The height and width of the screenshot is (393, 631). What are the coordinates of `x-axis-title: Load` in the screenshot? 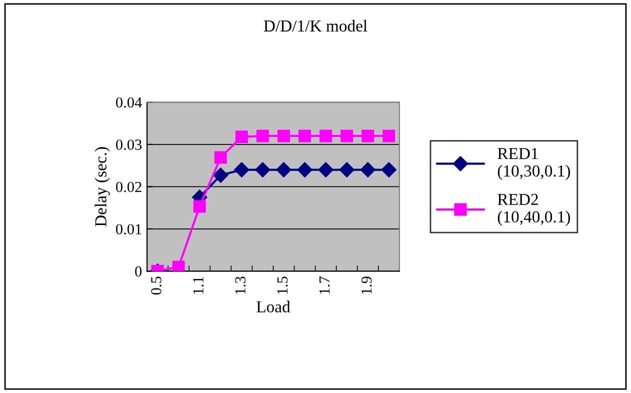 It's located at (273, 306).